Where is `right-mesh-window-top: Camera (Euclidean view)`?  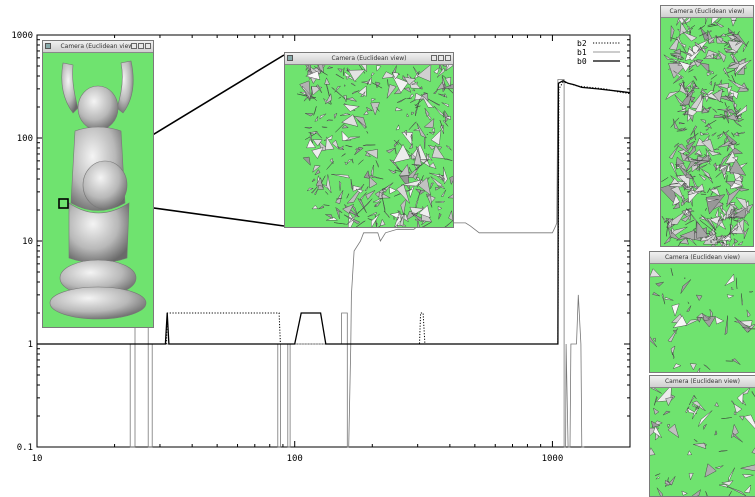 right-mesh-window-top: Camera (Euclidean view) is located at coordinates (707, 126).